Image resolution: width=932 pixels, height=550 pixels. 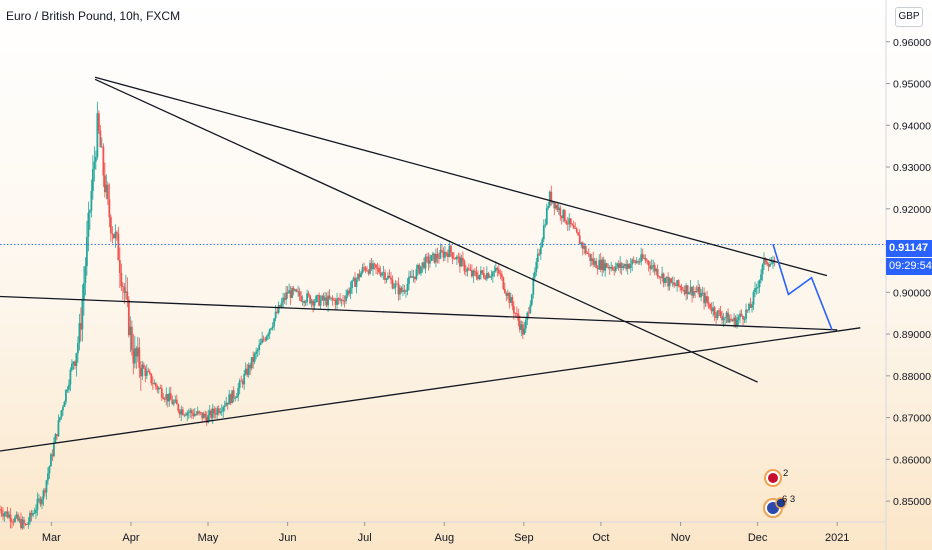 I want to click on x-tick-label: Nov, so click(x=681, y=538).